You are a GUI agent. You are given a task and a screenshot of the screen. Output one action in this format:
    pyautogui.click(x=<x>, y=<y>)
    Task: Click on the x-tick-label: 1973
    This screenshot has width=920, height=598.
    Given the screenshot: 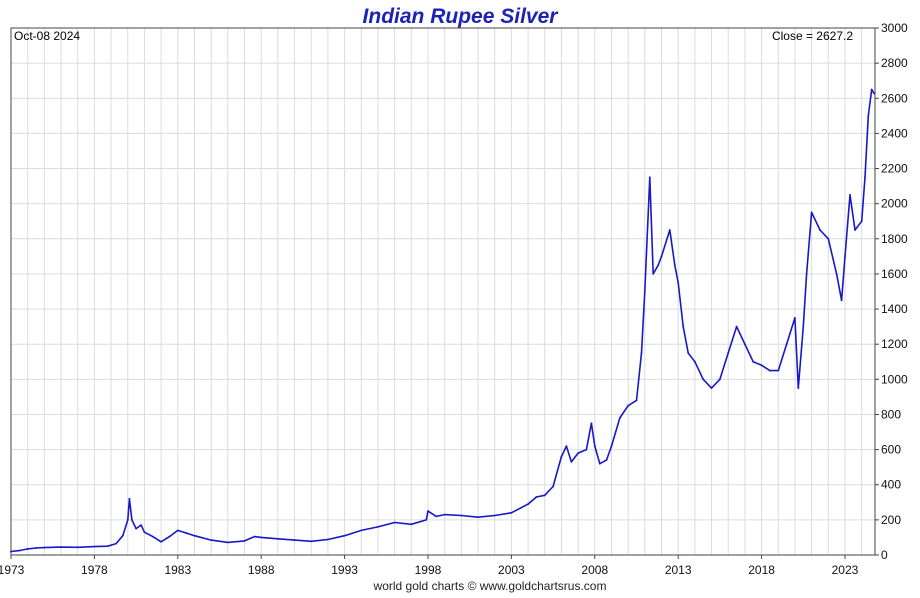 What is the action you would take?
    pyautogui.click(x=12, y=570)
    